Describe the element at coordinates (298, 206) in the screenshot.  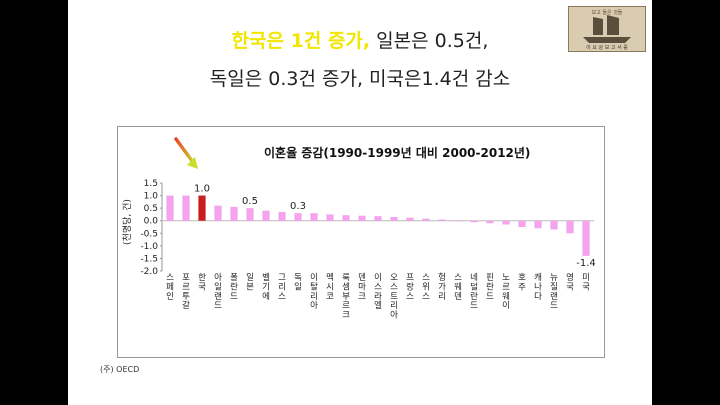
I see `data-label: 0.3` at that location.